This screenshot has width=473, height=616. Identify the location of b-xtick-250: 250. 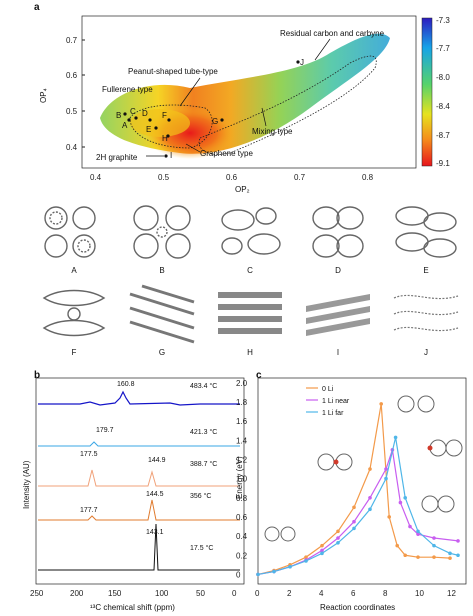
(37, 593).